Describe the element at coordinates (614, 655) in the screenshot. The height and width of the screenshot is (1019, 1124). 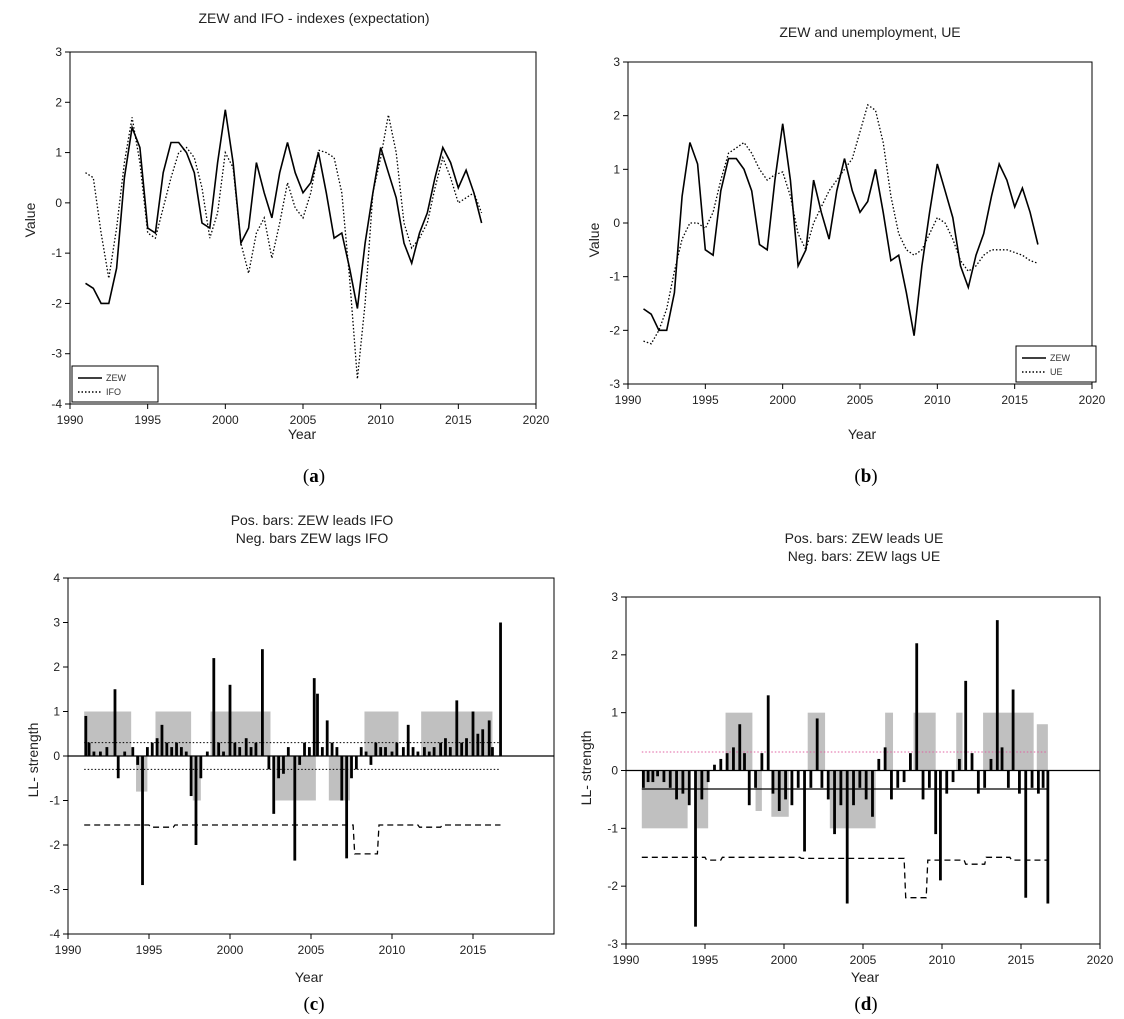
I see `panel-d-ytick: 2` at that location.